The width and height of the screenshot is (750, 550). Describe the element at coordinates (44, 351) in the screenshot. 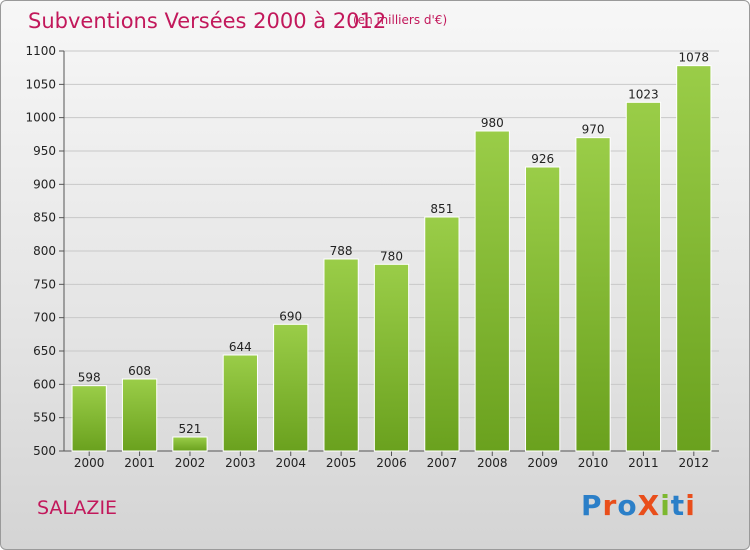

I see `y-tick-label: 650` at that location.